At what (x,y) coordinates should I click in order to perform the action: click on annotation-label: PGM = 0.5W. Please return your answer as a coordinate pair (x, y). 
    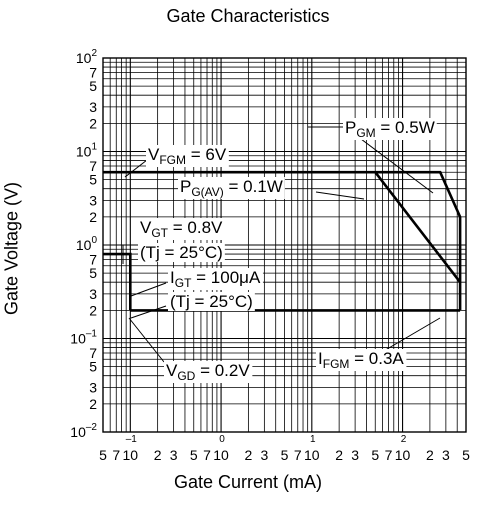
    Looking at the image, I should click on (390, 129).